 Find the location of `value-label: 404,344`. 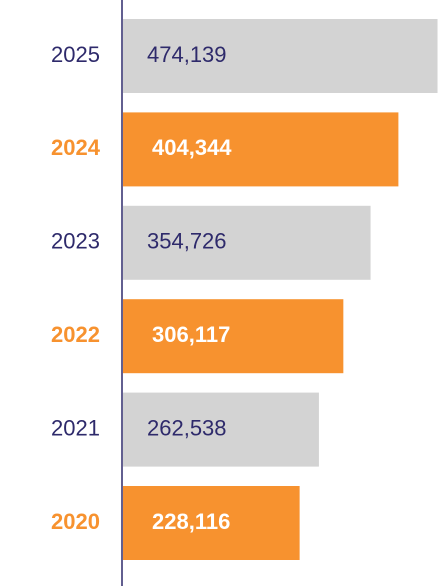

value-label: 404,344 is located at coordinates (192, 147).